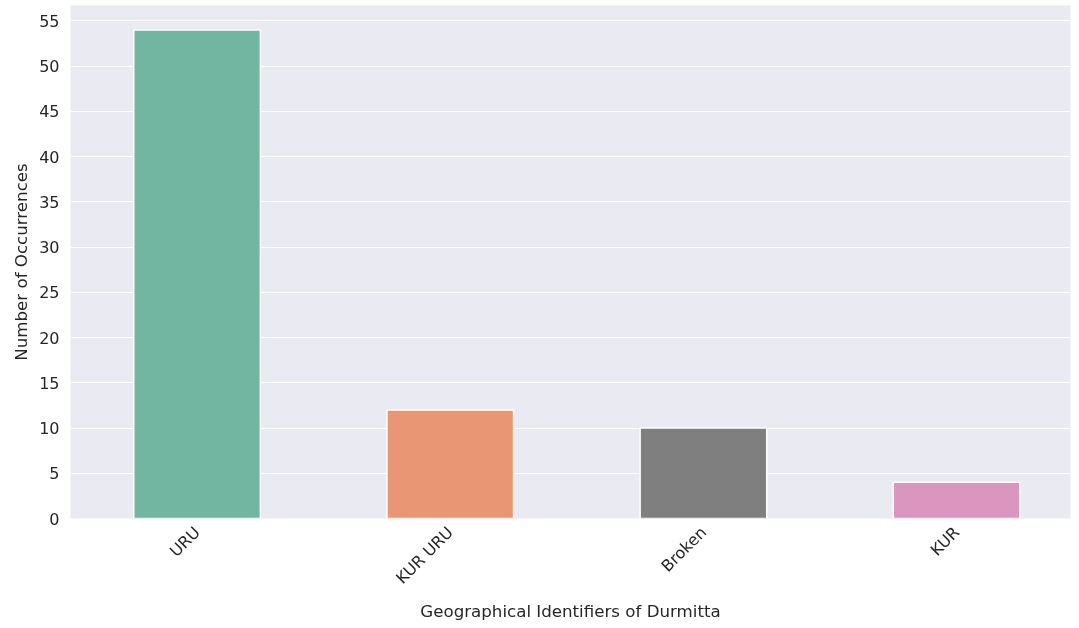 This screenshot has height=628, width=1079. Describe the element at coordinates (49, 202) in the screenshot. I see `y-tick-label: 35` at that location.